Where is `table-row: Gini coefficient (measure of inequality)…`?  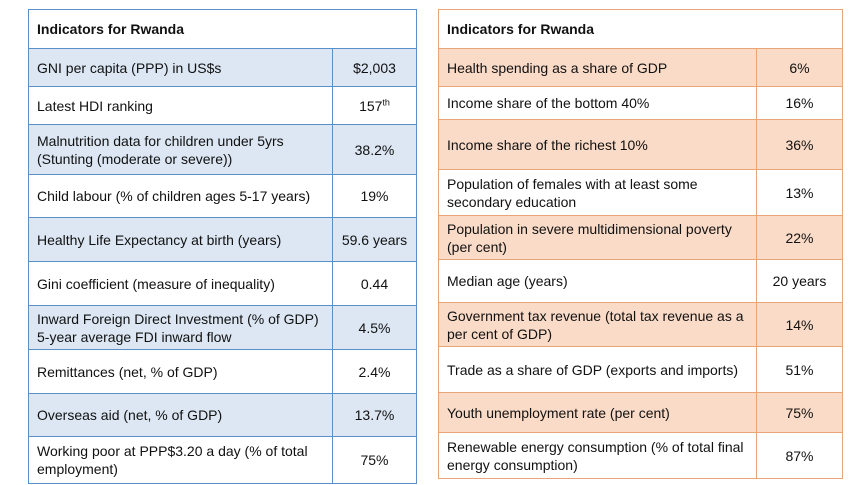
table-row: Gini coefficient (measure of inequality)… is located at coordinates (222, 283).